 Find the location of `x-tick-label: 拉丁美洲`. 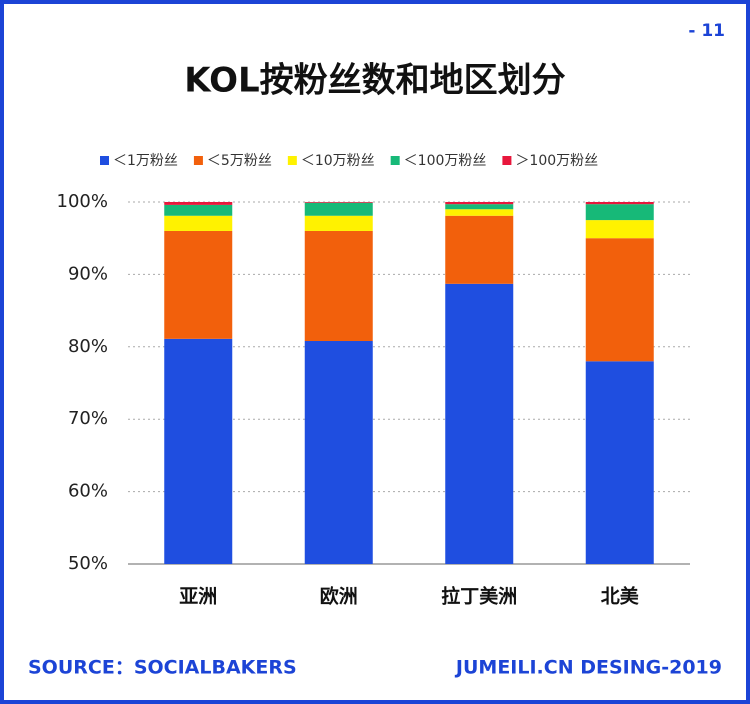

x-tick-label: 拉丁美洲 is located at coordinates (479, 596).